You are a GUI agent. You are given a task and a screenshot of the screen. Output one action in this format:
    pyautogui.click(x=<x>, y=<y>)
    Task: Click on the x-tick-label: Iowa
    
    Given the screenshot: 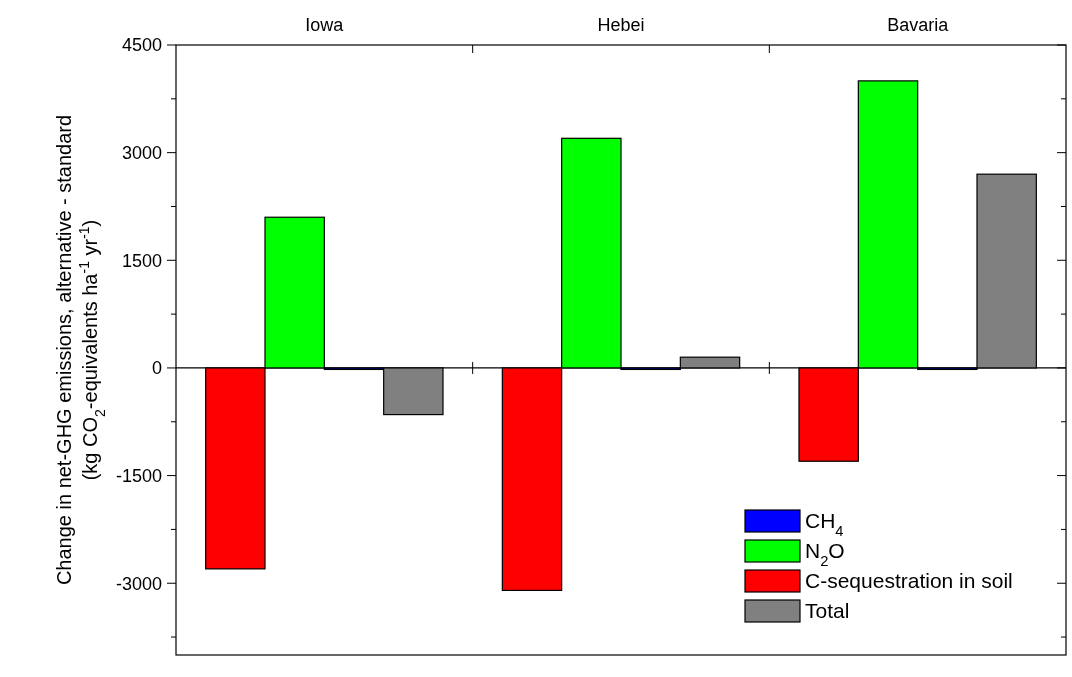 What is the action you would take?
    pyautogui.click(x=325, y=25)
    